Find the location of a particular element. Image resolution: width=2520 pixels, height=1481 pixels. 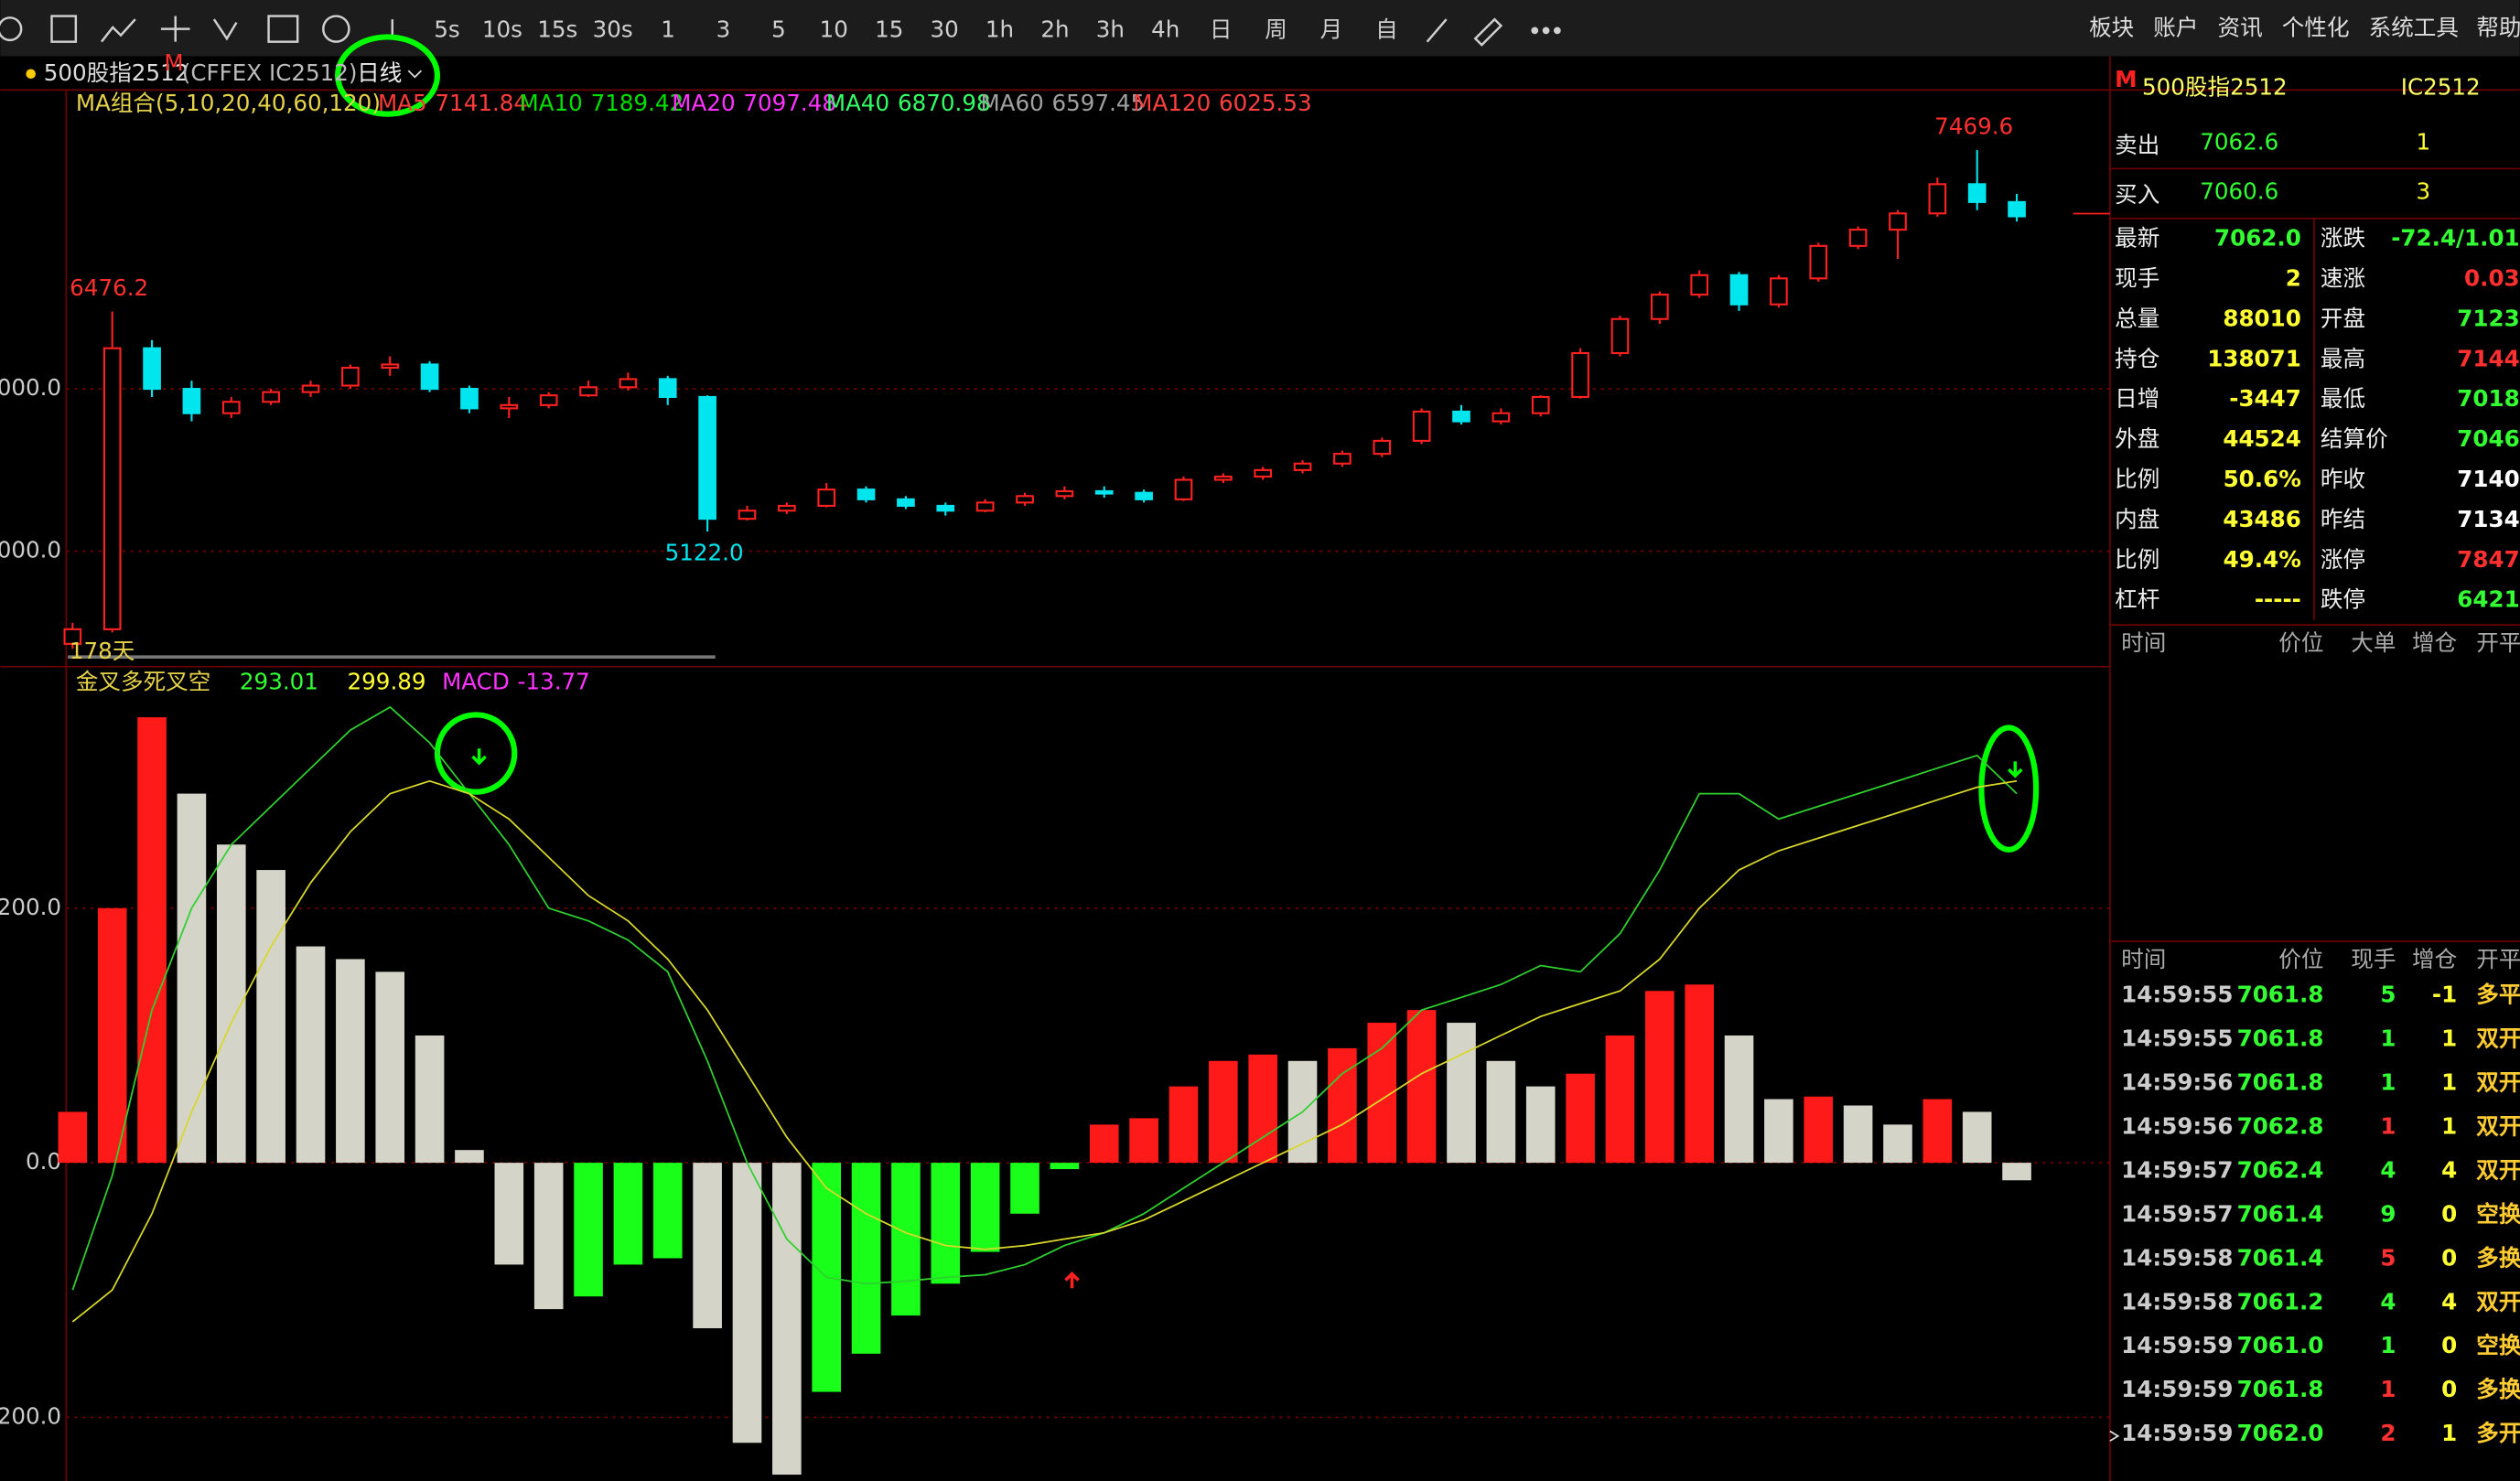

contract-mark: M is located at coordinates (173, 62).